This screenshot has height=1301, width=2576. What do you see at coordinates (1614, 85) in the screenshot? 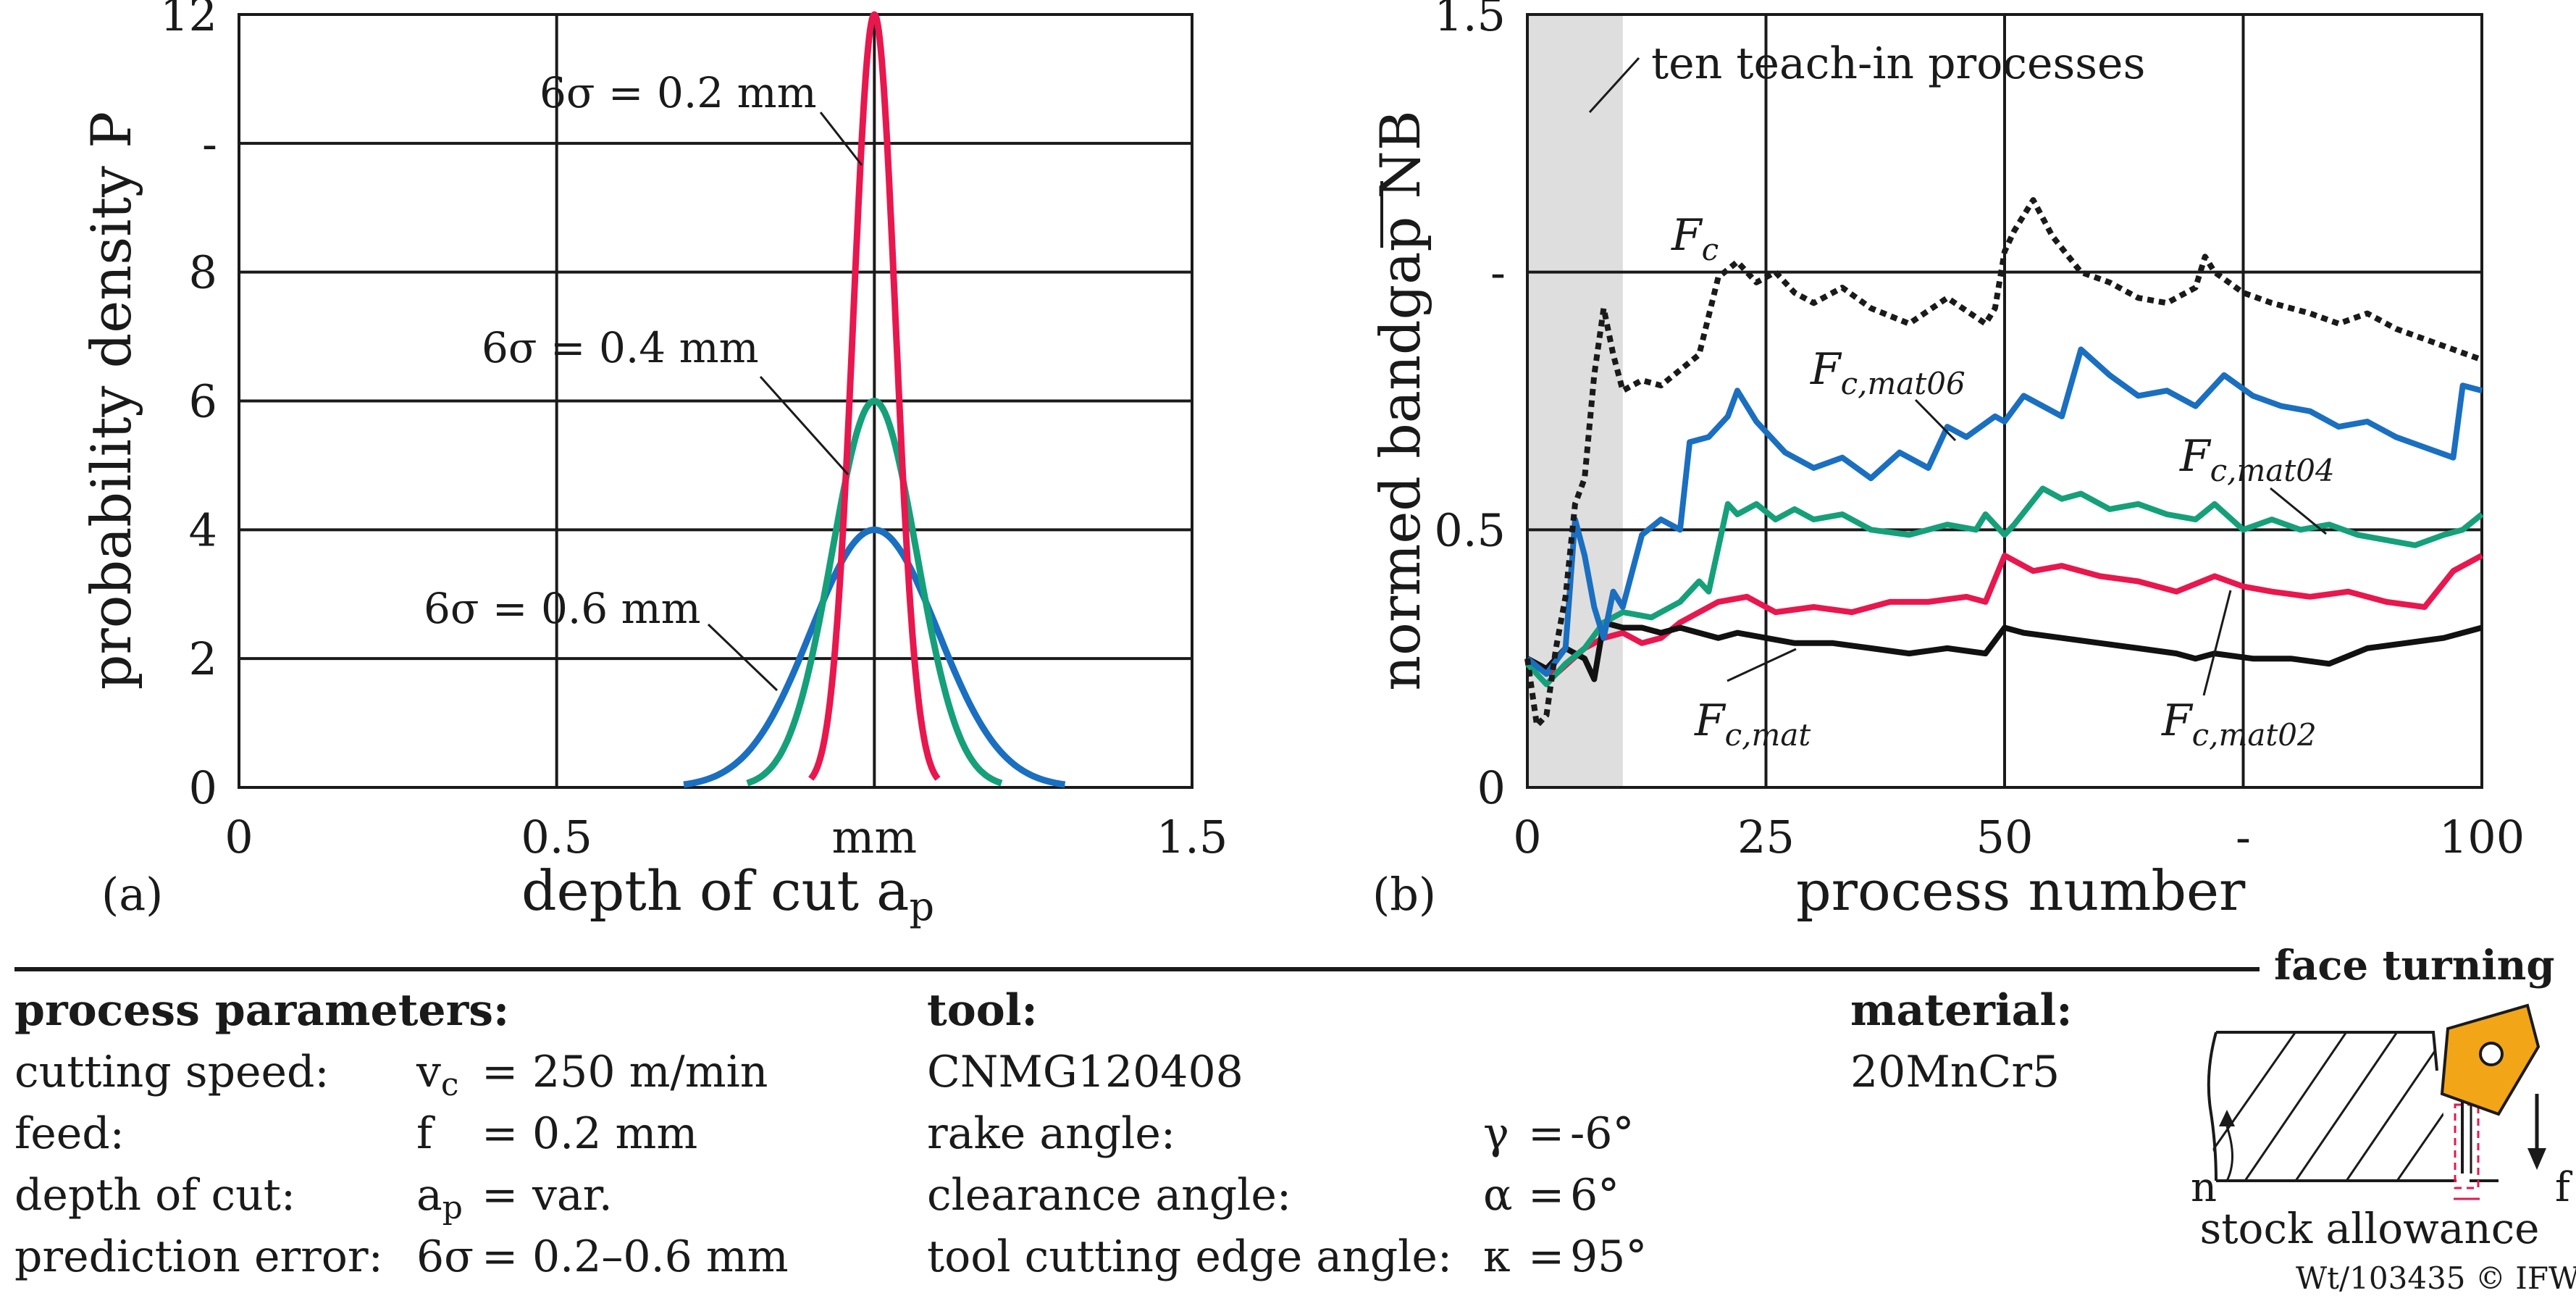
I see `leader-teach-in` at bounding box center [1614, 85].